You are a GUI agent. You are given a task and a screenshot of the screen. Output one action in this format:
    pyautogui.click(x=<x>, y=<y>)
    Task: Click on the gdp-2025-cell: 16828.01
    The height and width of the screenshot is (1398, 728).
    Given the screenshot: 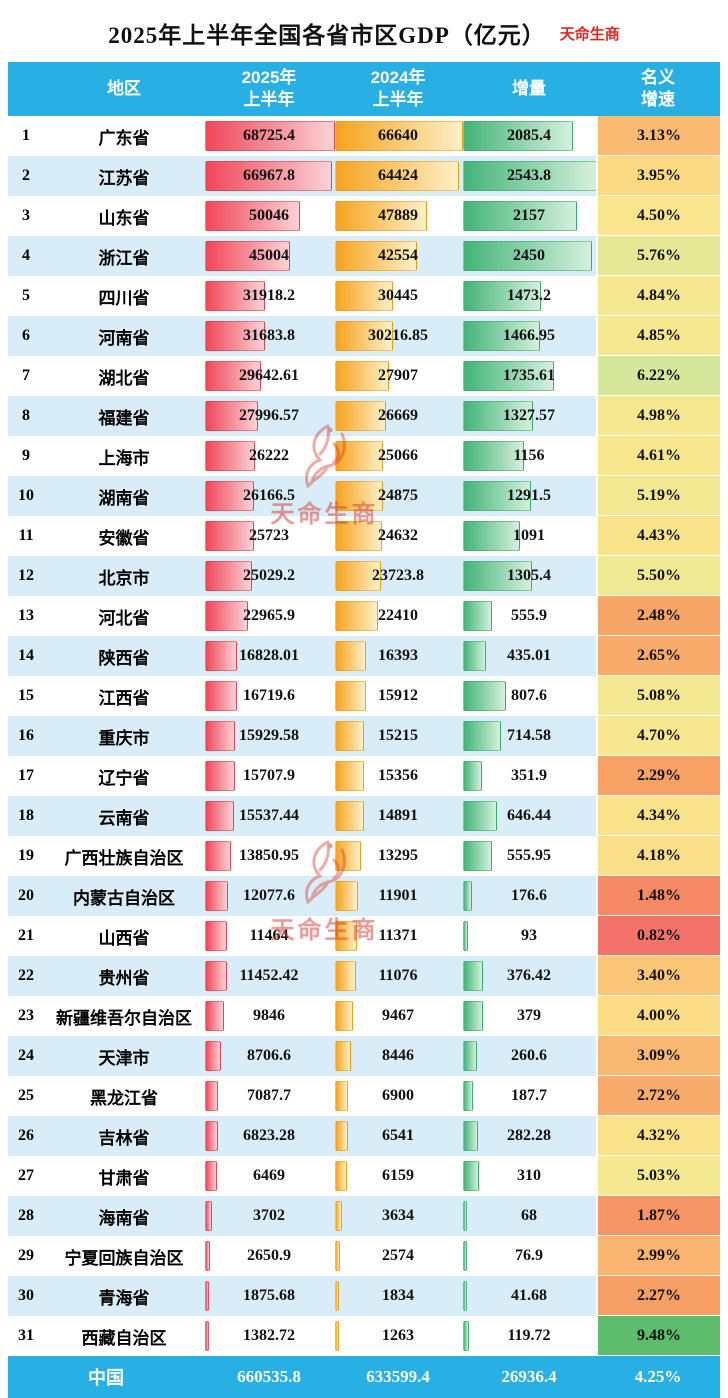 What is the action you would take?
    pyautogui.click(x=269, y=656)
    